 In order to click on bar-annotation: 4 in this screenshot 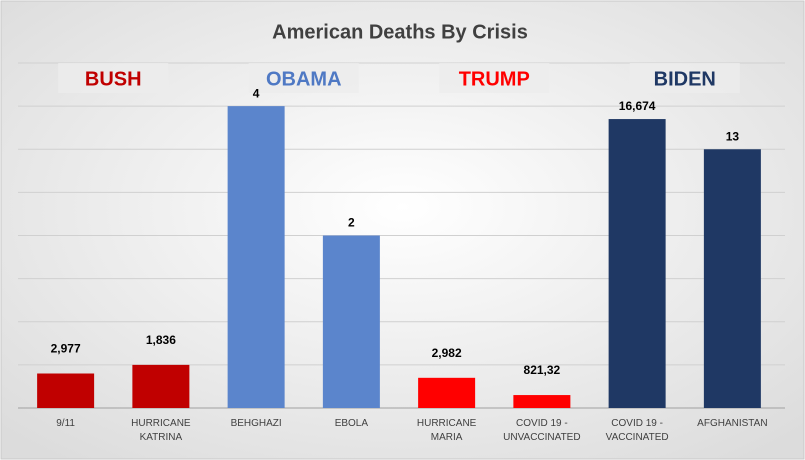, I will do `click(256, 93)`.